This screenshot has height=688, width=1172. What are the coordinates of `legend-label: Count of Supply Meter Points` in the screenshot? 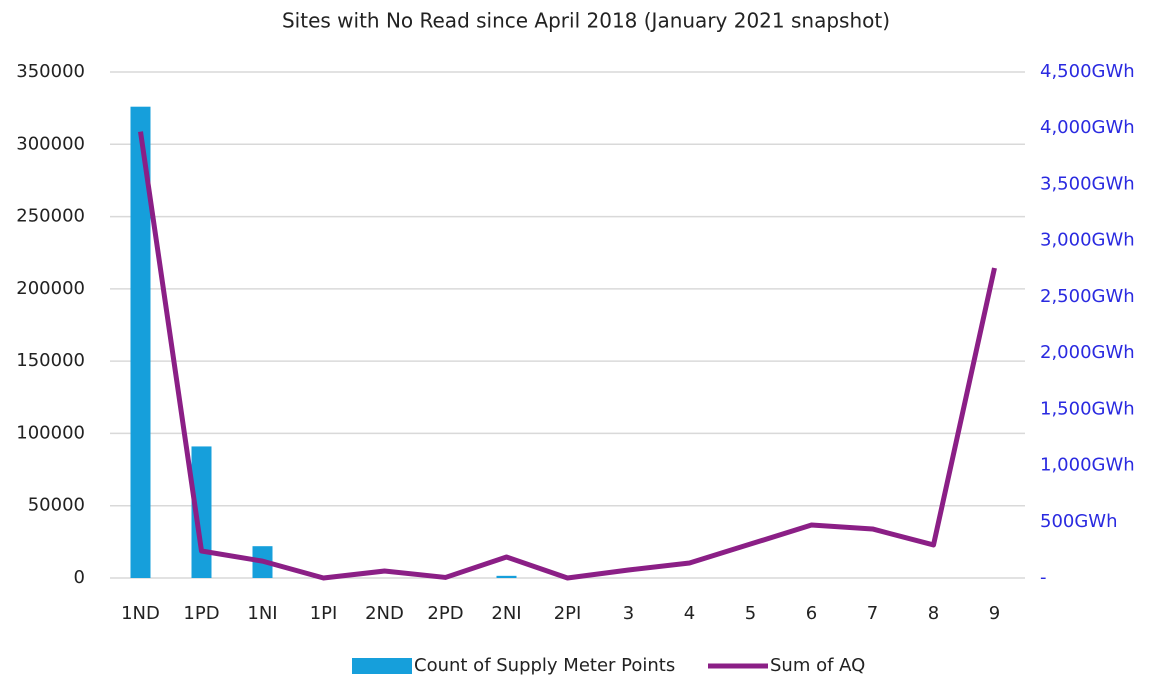 It's located at (544, 665).